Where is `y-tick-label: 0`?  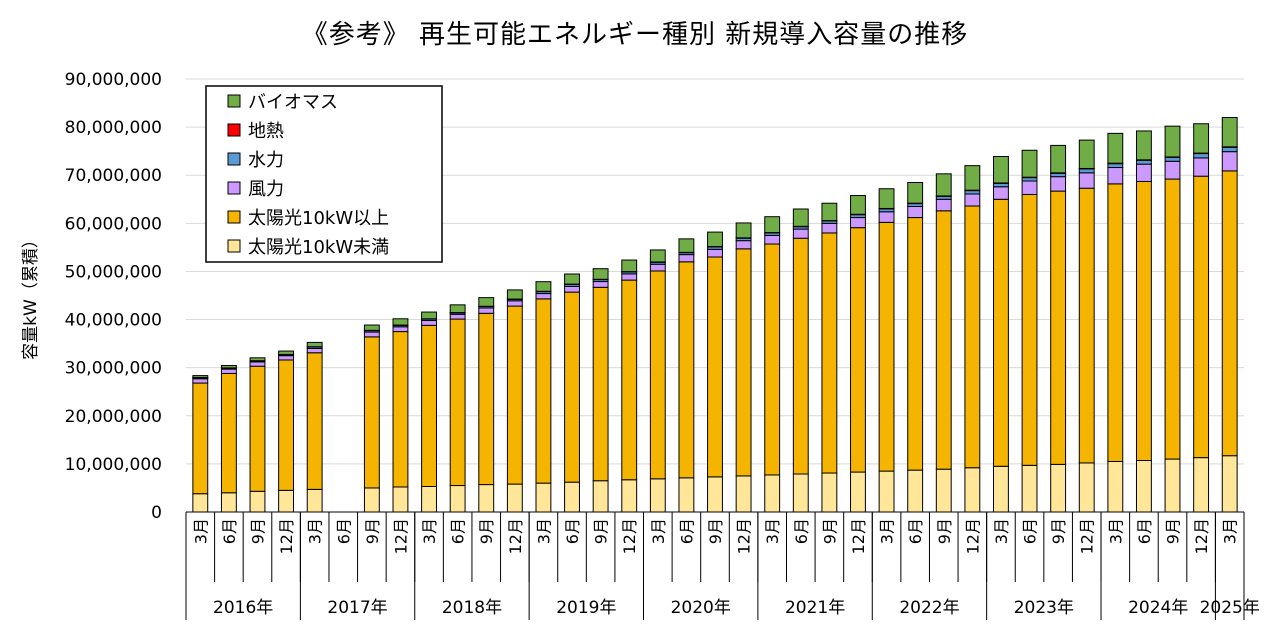 y-tick-label: 0 is located at coordinates (156, 513).